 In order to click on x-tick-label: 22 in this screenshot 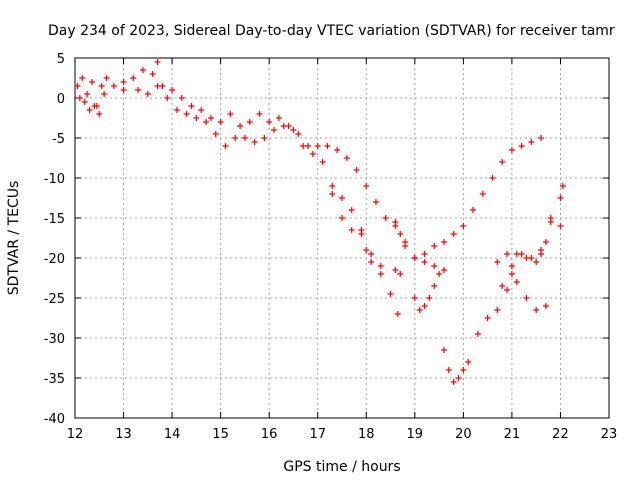, I will do `click(560, 434)`.